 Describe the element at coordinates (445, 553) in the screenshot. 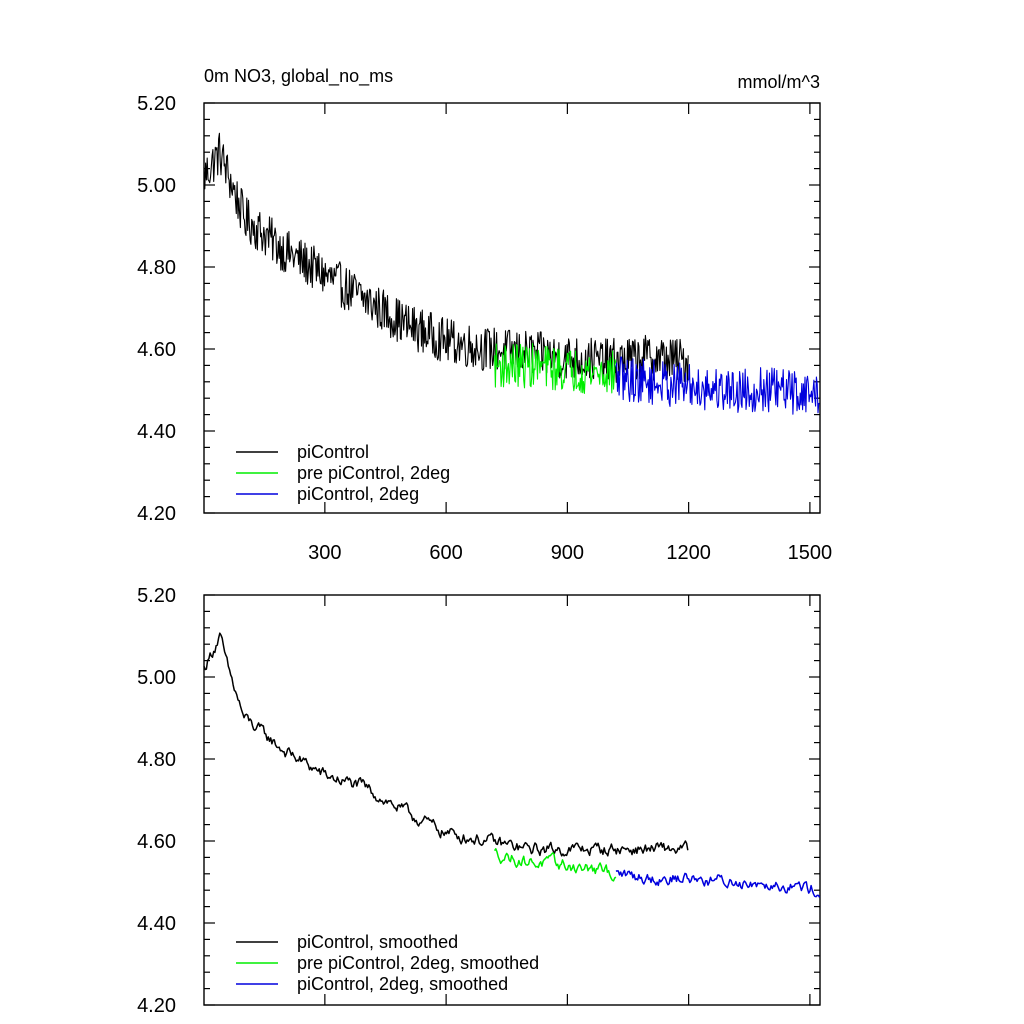

I see `x-tick-label: 600` at that location.